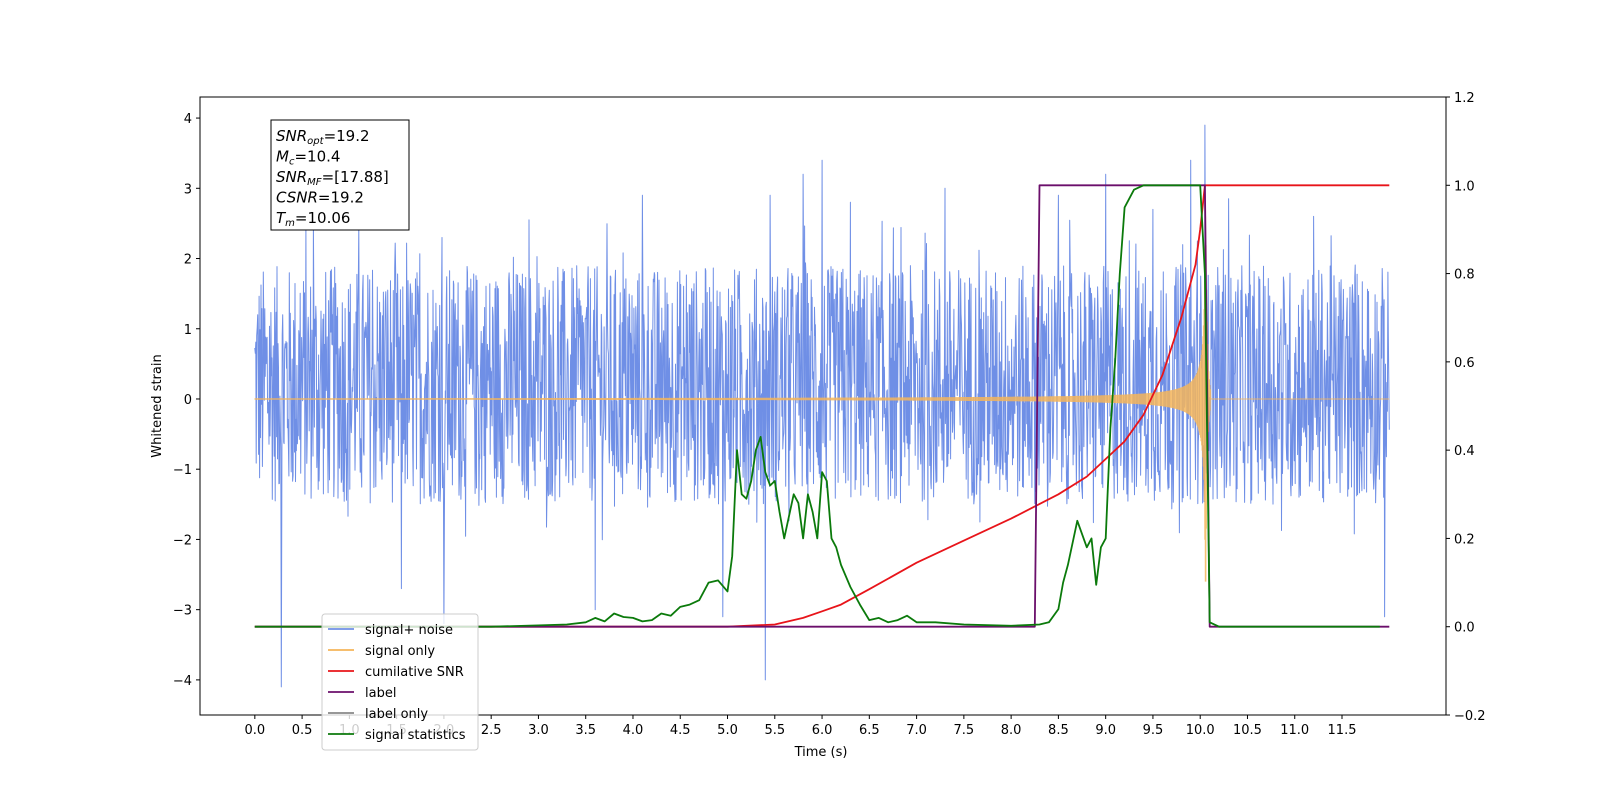 The width and height of the screenshot is (1600, 800). I want to click on y-left-tick-label: 0, so click(188, 400).